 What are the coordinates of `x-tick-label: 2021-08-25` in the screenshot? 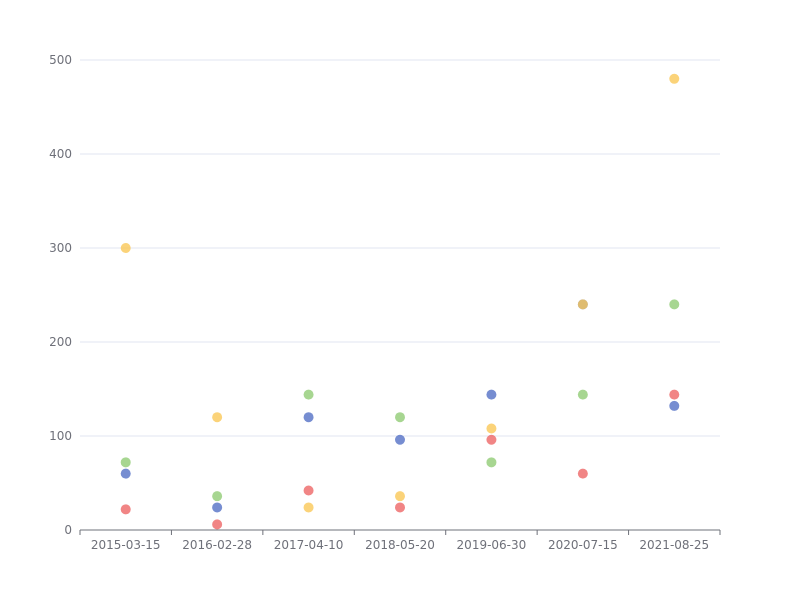 It's located at (674, 545).